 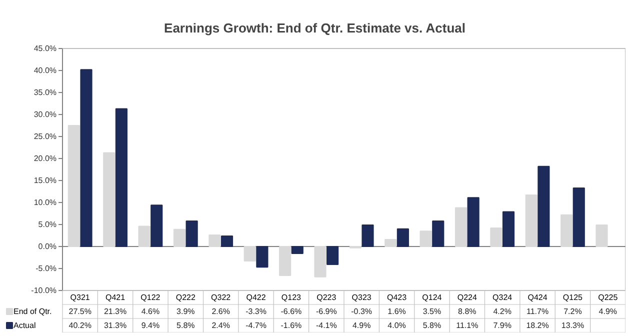 What do you see at coordinates (537, 325) in the screenshot?
I see `data-label: 18.2%` at bounding box center [537, 325].